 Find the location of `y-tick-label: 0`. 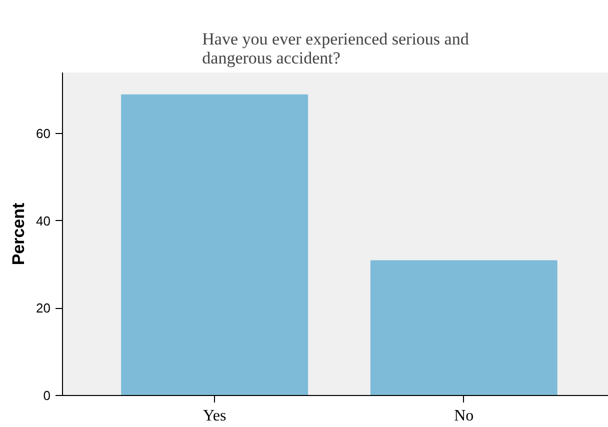

y-tick-label: 0 is located at coordinates (47, 395).